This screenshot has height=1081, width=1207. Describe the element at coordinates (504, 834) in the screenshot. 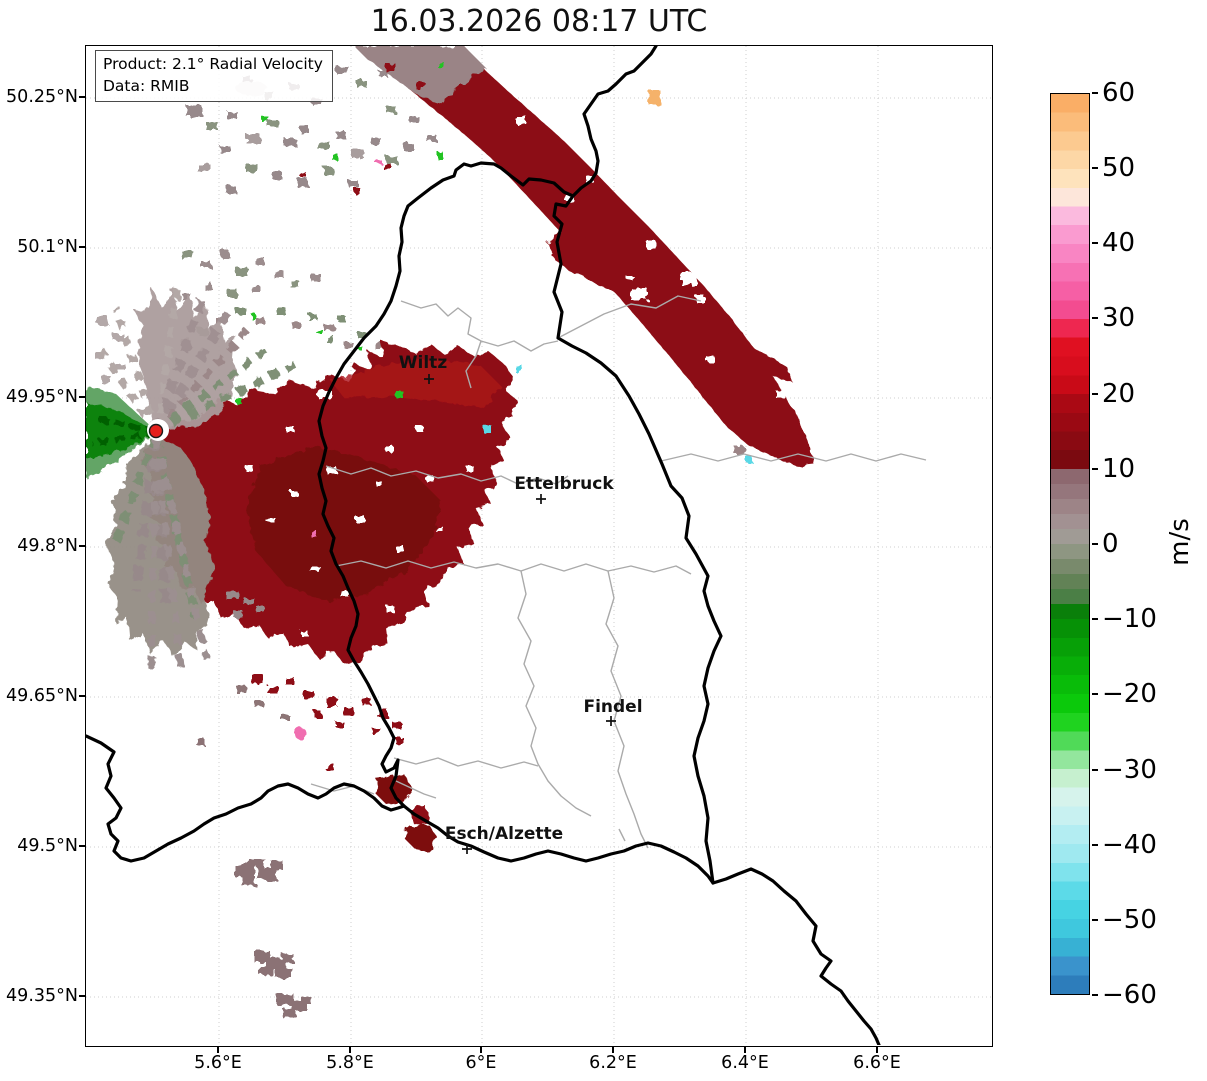

I see `city-label-esch: Esch/Alzette` at that location.